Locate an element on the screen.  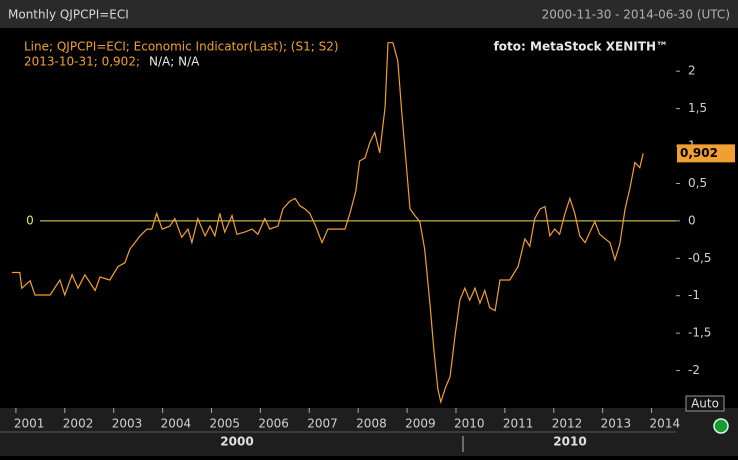
y-tick-label: -0,5 is located at coordinates (699, 258).